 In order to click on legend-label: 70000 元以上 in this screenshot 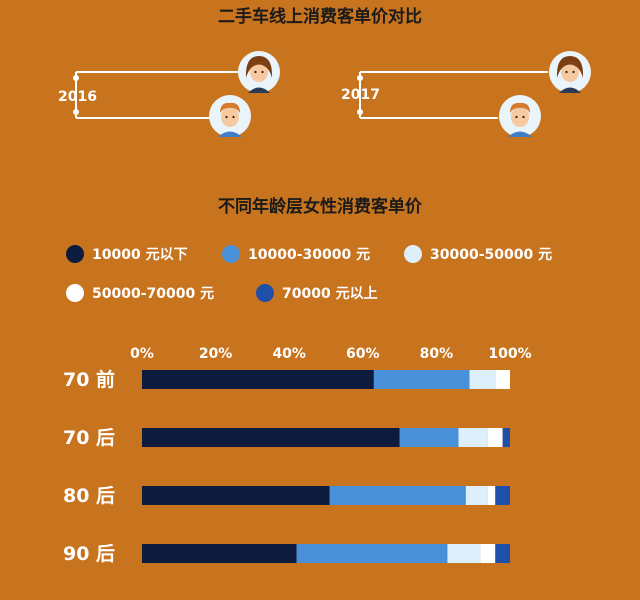, I will do `click(330, 294)`.